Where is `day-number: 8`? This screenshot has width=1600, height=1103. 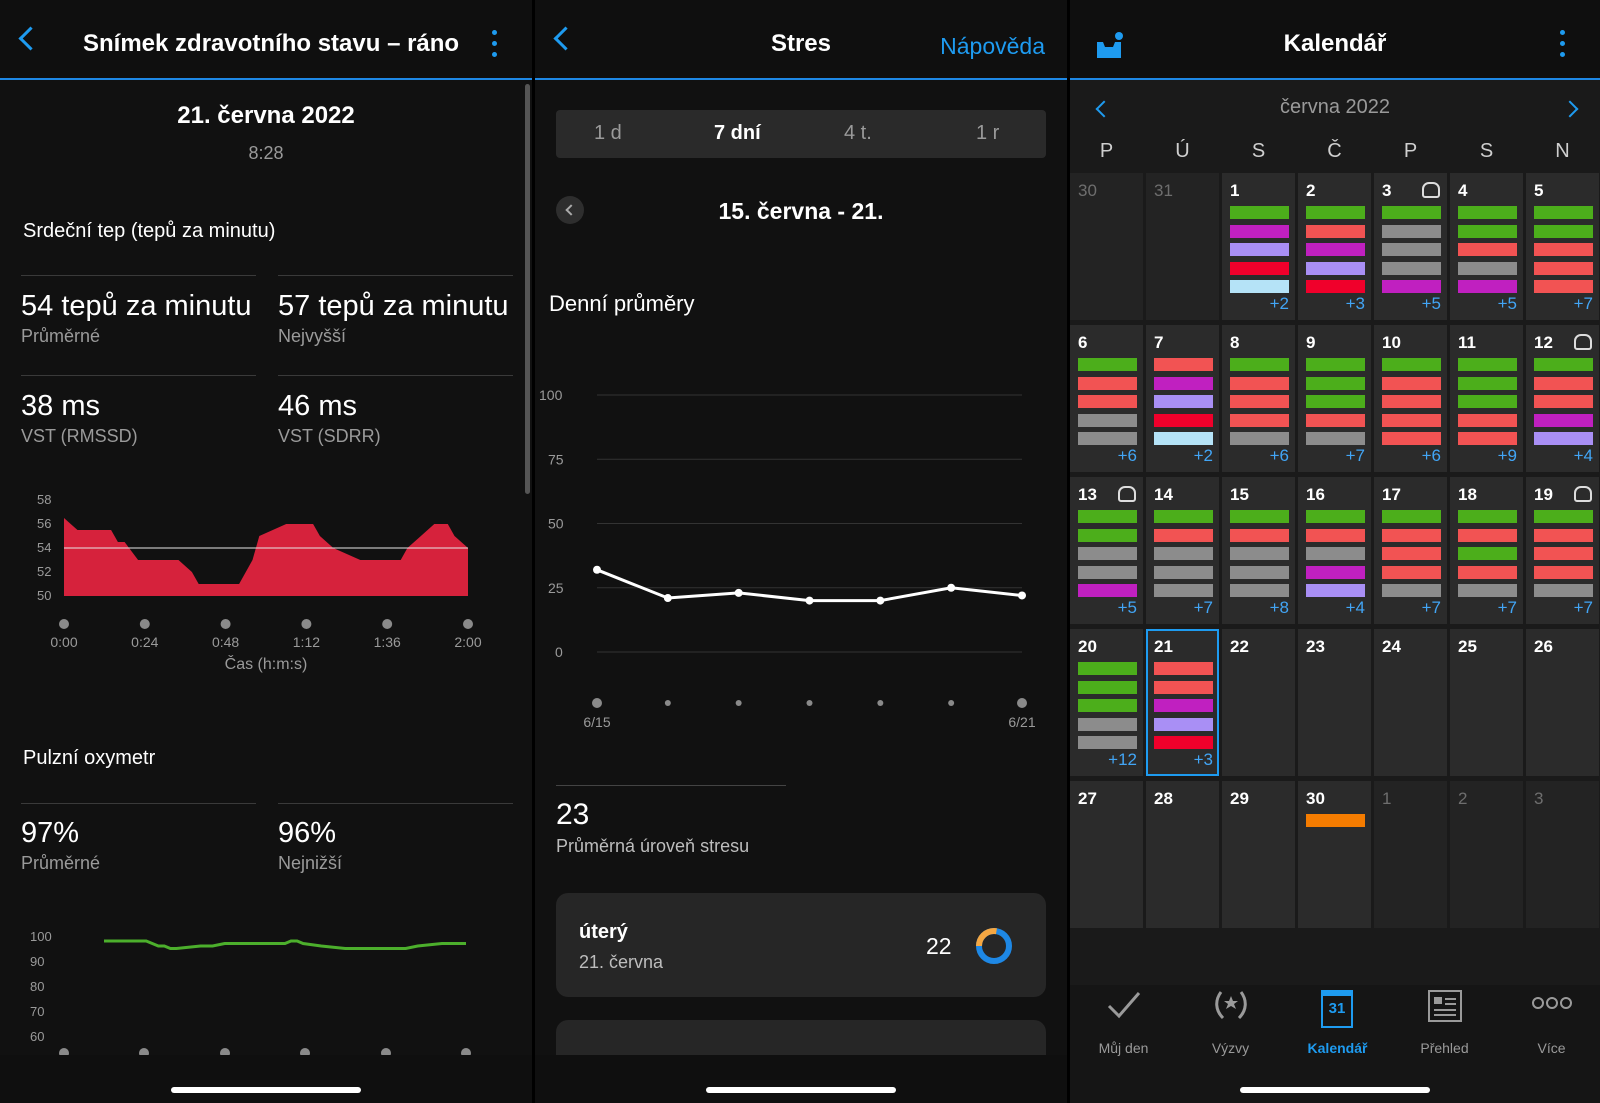 day-number: 8 is located at coordinates (1235, 342).